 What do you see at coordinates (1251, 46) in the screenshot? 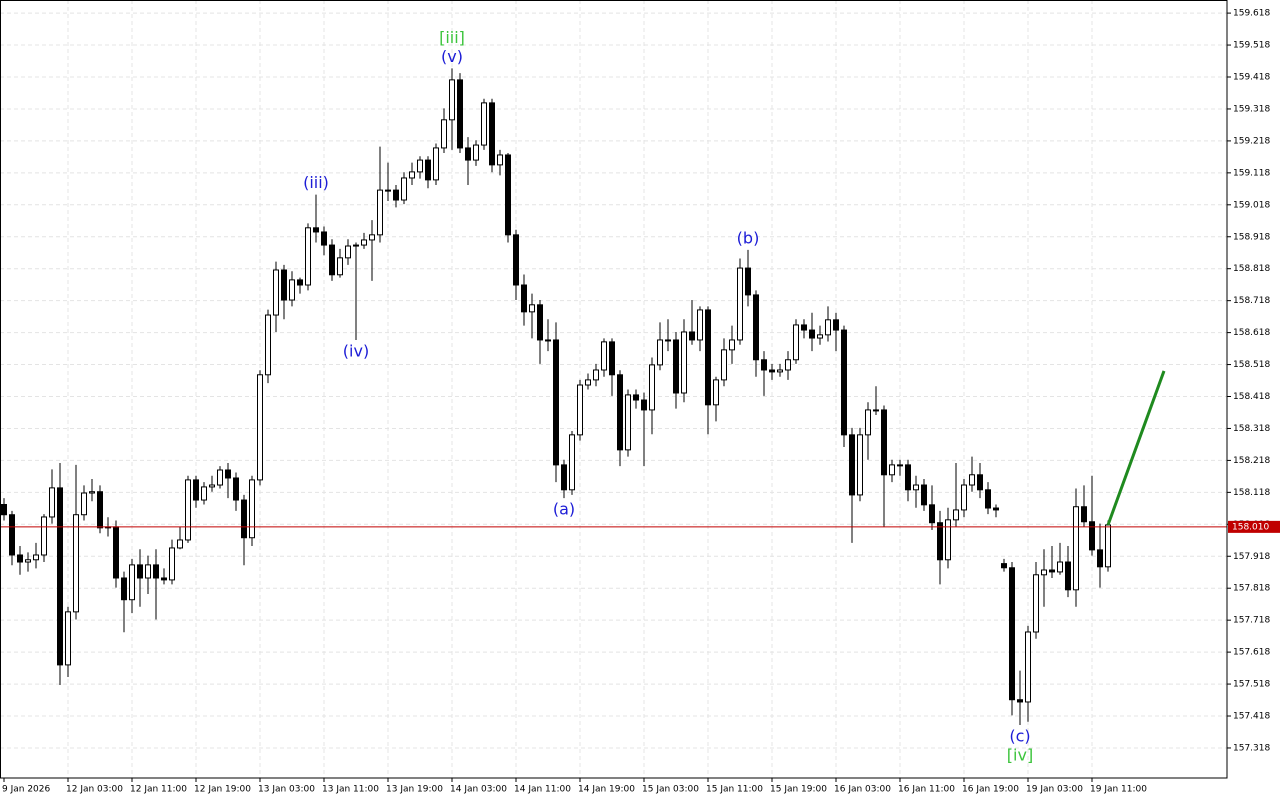
I see `y-tick-label: 159.518` at bounding box center [1251, 46].